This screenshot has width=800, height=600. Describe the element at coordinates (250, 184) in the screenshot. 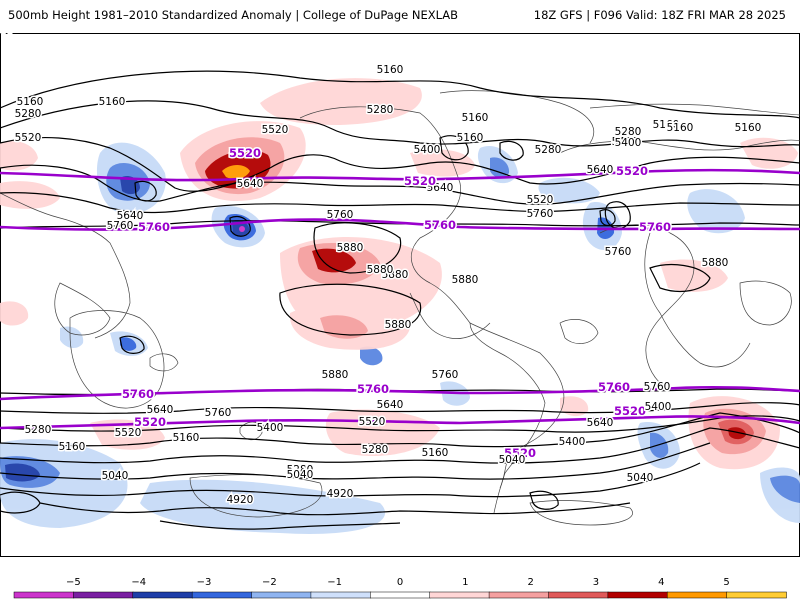

I see `contour-label-h5640-pac: 5640` at that location.